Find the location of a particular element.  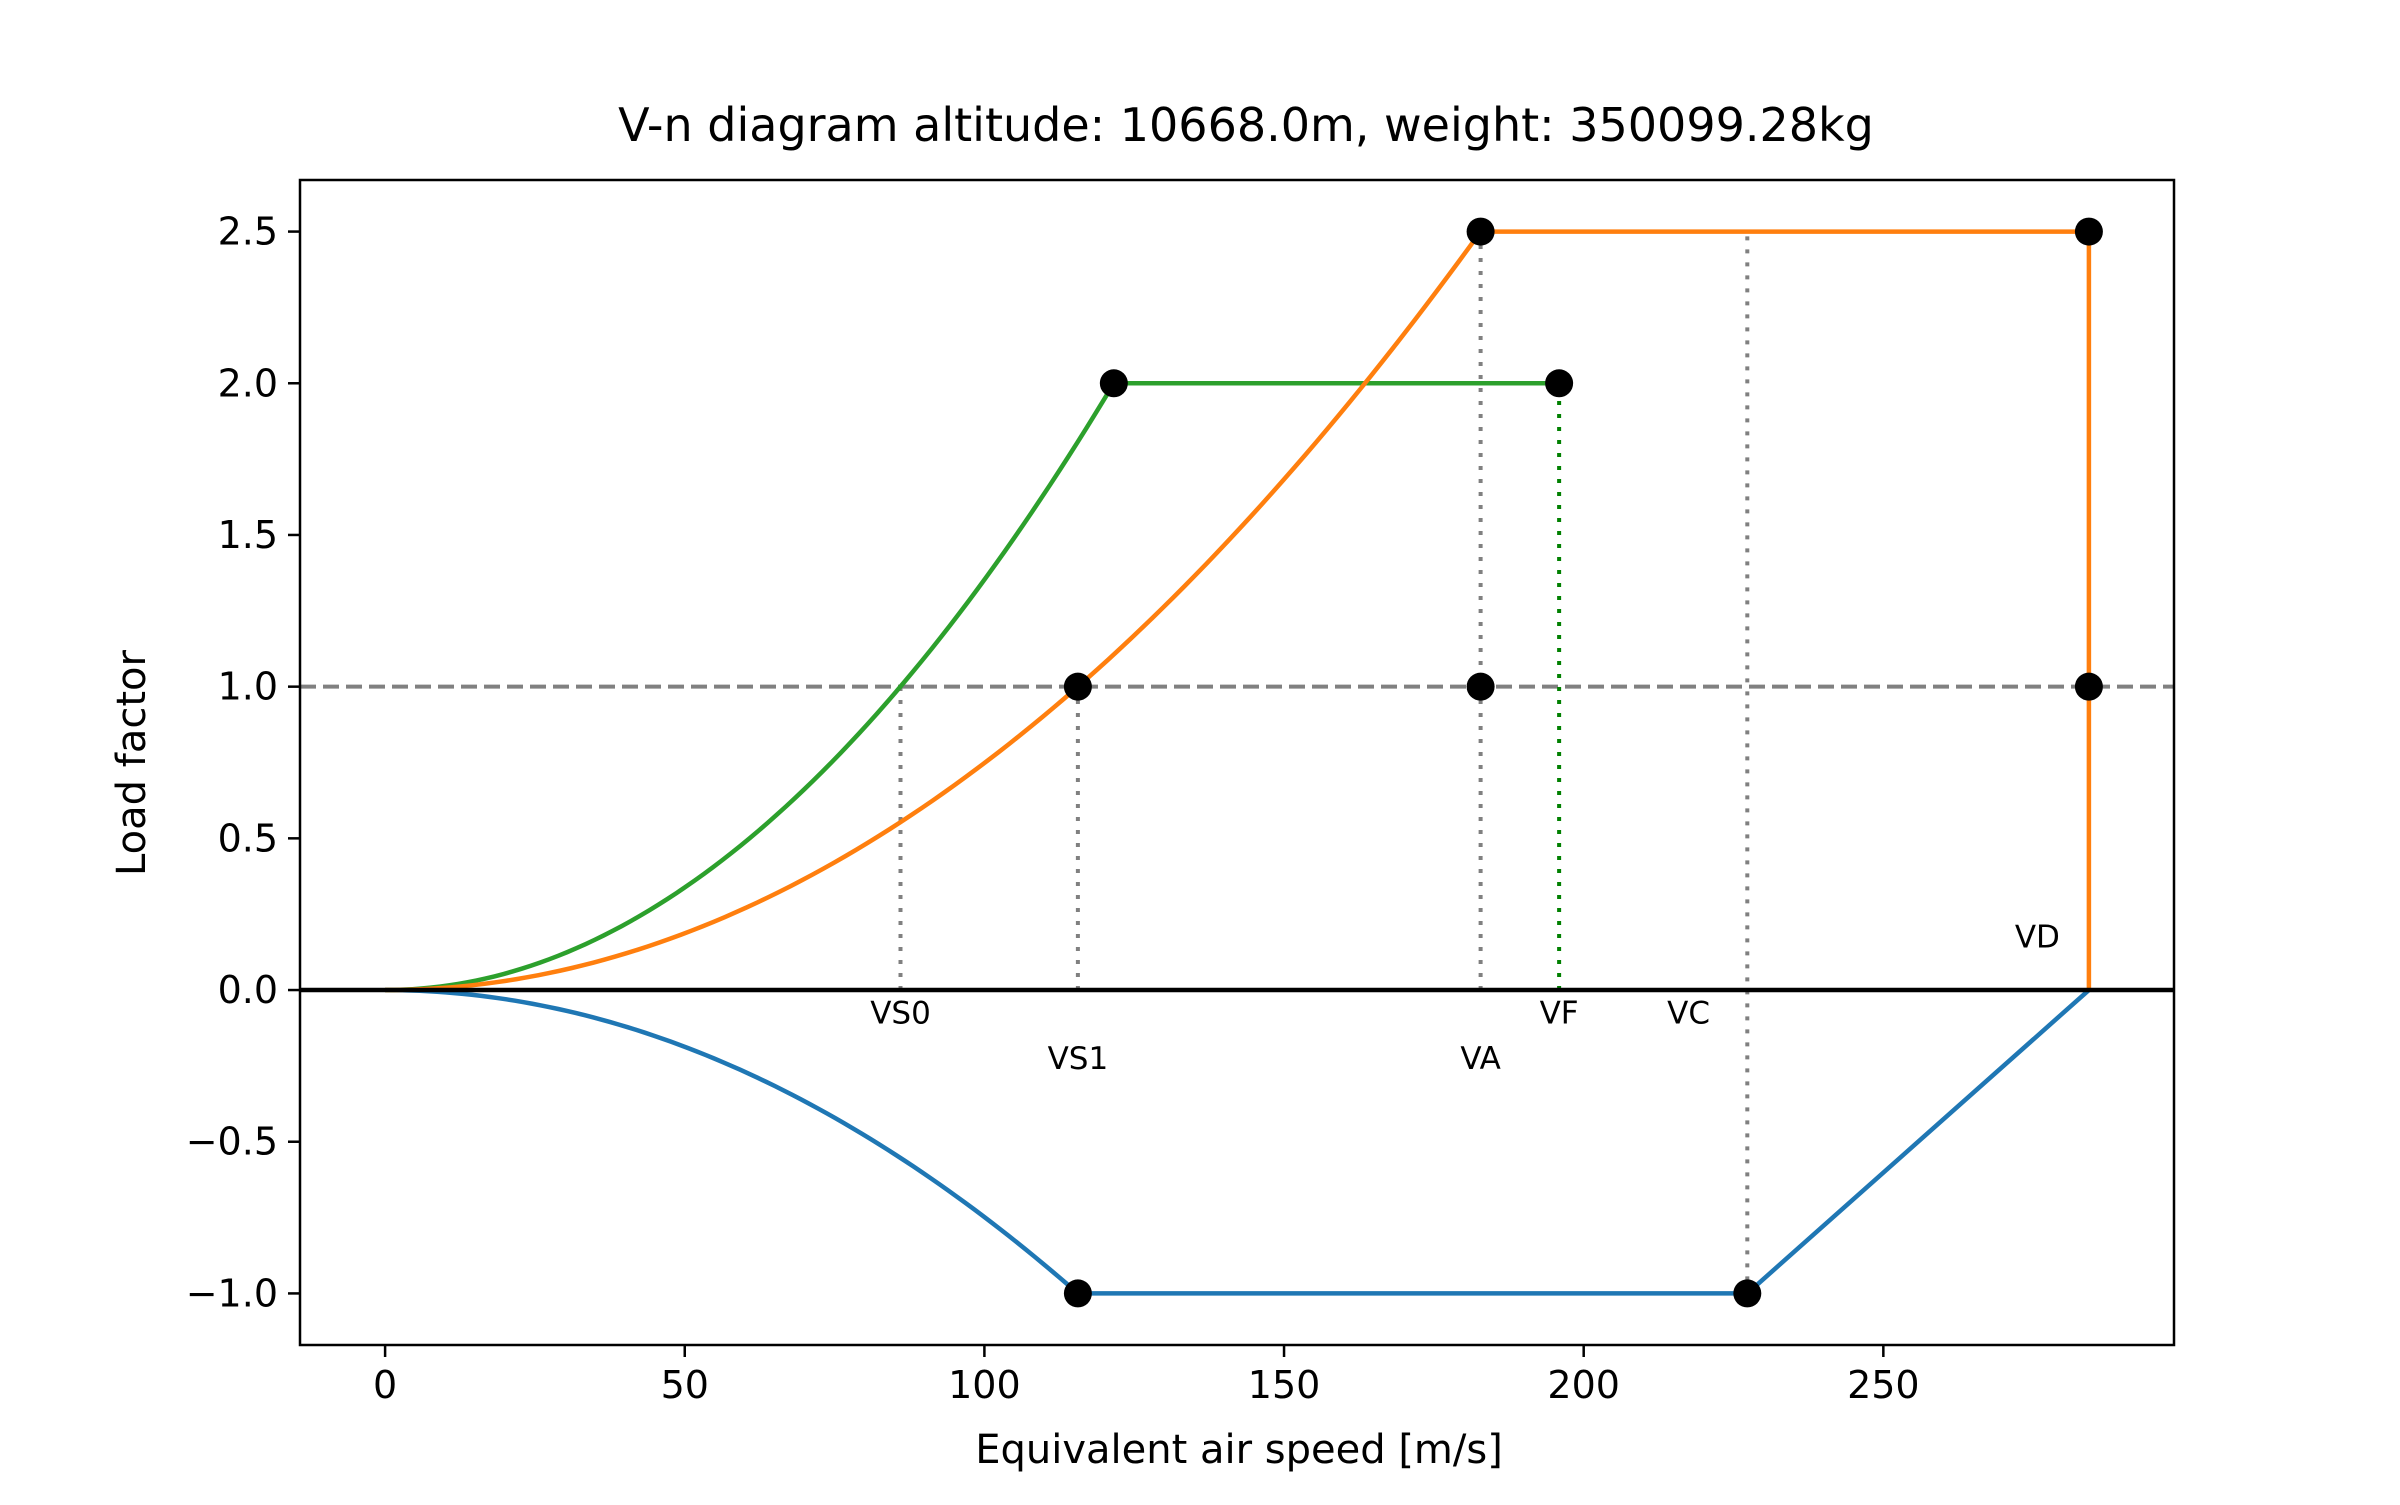

y-tick-label: 0.5 is located at coordinates (248, 838).